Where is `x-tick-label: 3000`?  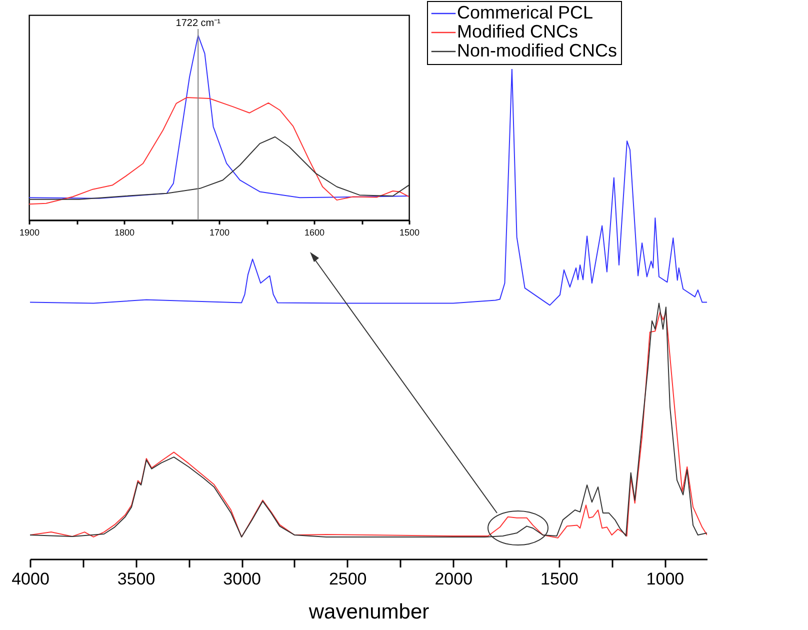
x-tick-label: 3000 is located at coordinates (242, 579).